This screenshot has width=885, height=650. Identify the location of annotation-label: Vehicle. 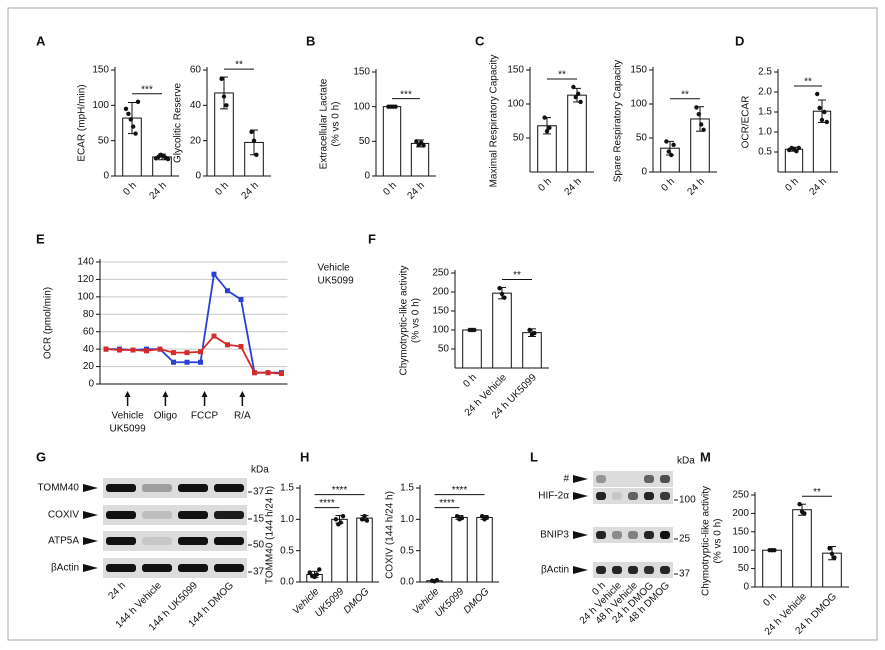
(127, 416).